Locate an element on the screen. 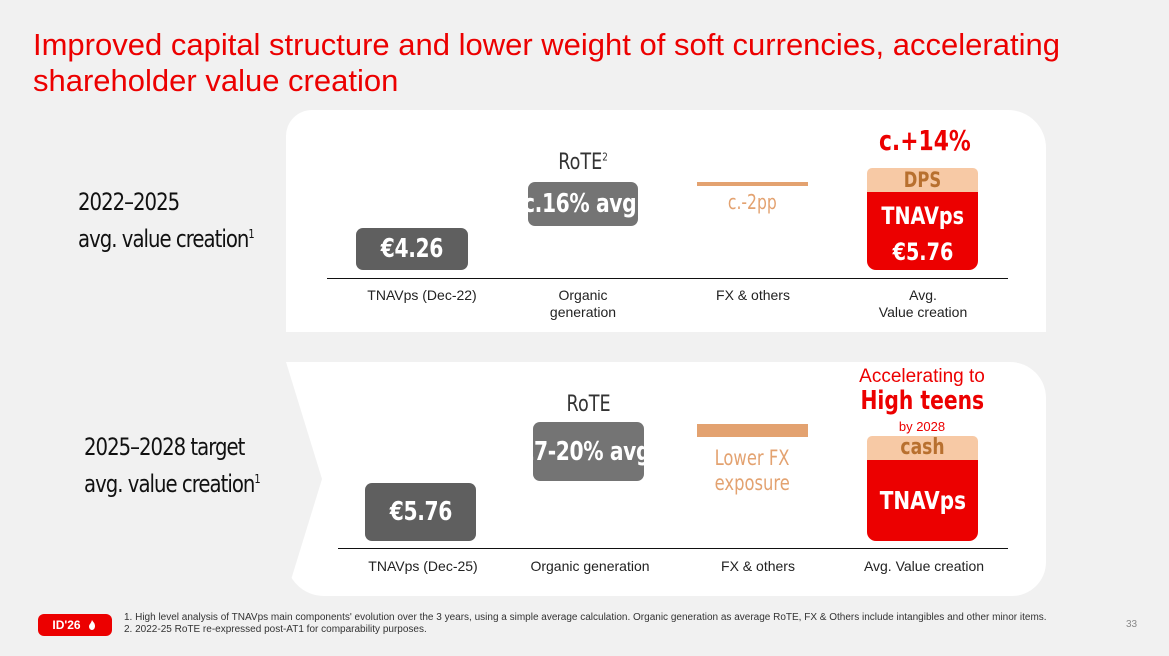 The width and height of the screenshot is (1169, 656). row1-tnavps-box: TNAVps €5.76 is located at coordinates (922, 231).